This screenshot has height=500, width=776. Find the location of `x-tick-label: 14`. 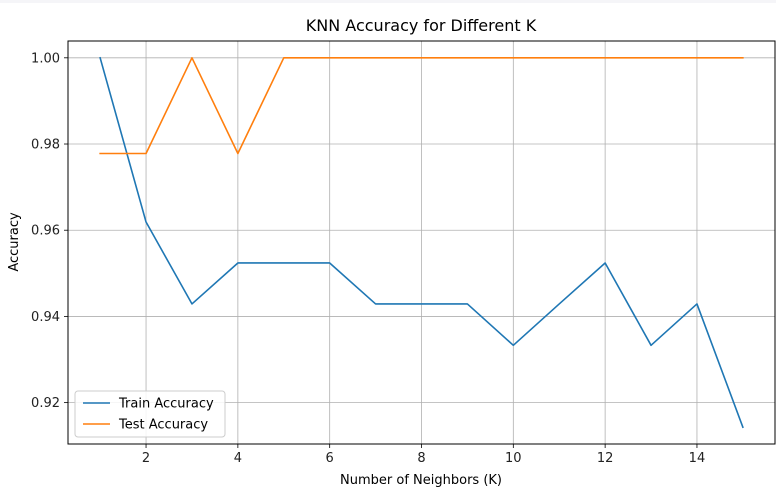

x-tick-label: 14 is located at coordinates (697, 458).